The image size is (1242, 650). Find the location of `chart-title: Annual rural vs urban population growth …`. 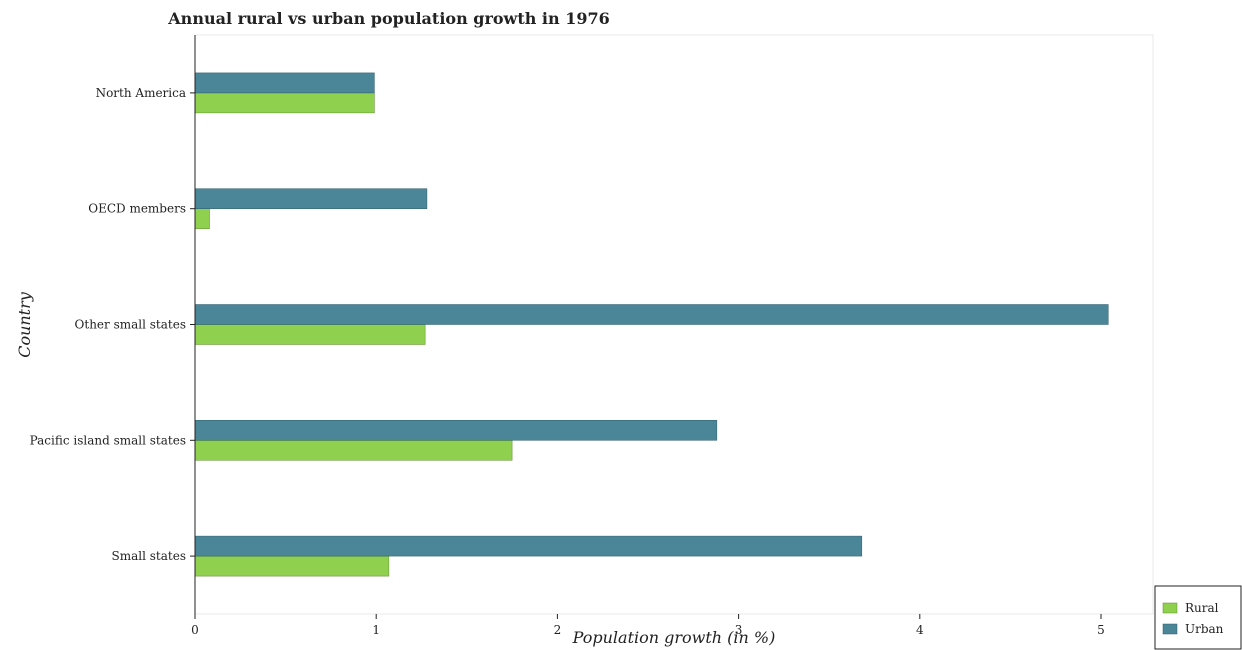

chart-title: Annual rural vs urban population growth … is located at coordinates (388, 18).